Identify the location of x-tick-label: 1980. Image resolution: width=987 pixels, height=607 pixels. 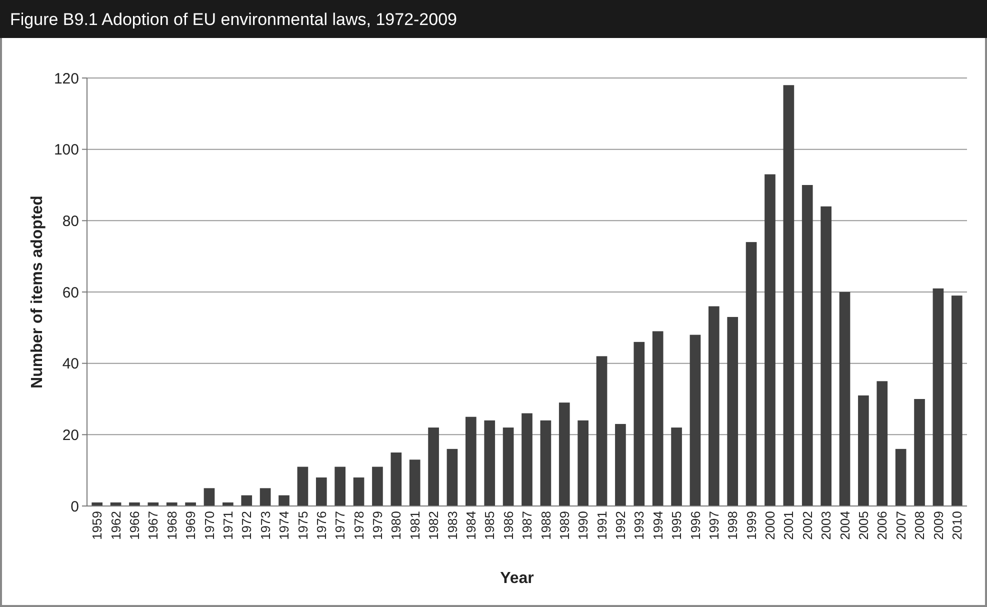
(396, 525).